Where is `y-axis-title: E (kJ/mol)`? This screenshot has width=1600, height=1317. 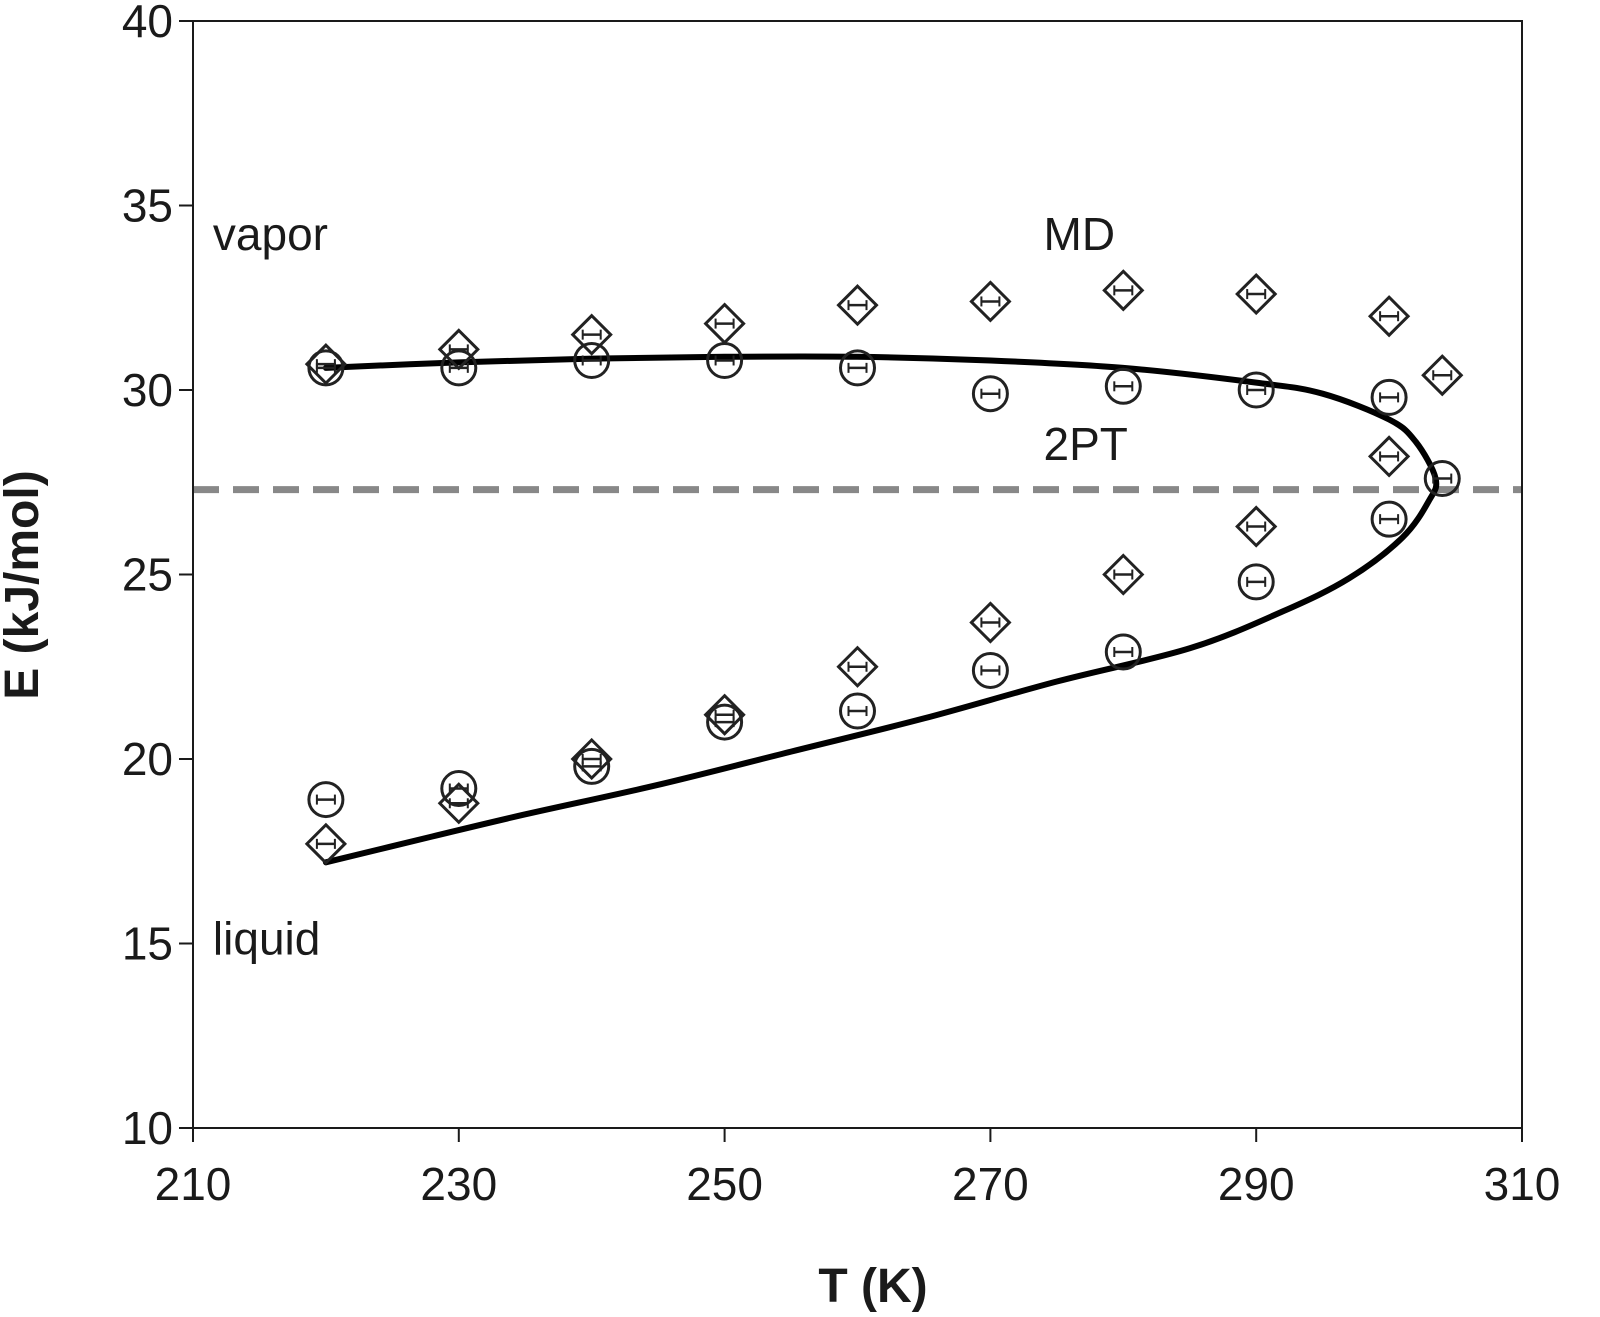 y-axis-title: E (kJ/mol) is located at coordinates (24, 584).